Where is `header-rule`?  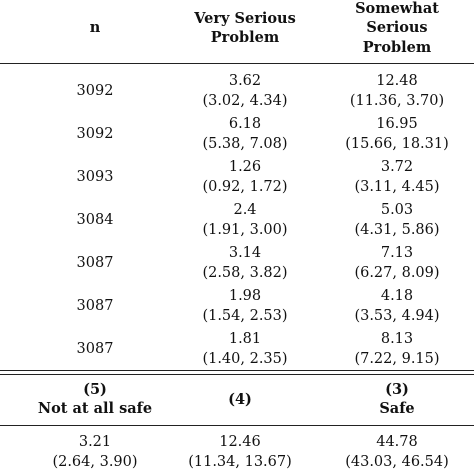
header-rule is located at coordinates (237, 63).